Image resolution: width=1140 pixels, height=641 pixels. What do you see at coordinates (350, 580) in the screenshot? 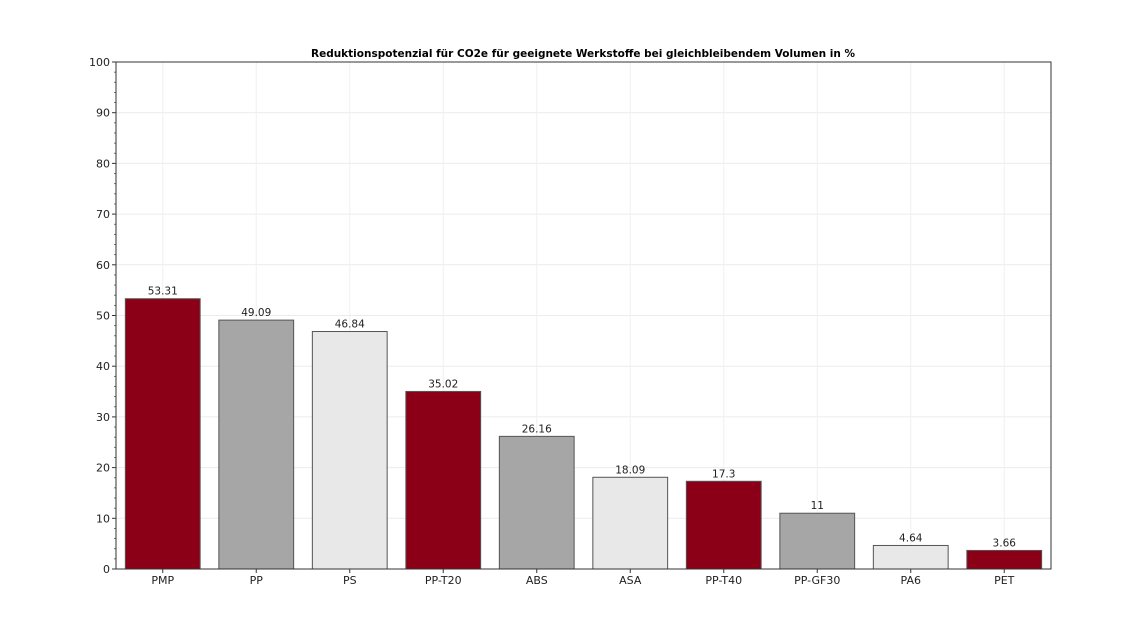
I see `x-tick-label: PS` at bounding box center [350, 580].